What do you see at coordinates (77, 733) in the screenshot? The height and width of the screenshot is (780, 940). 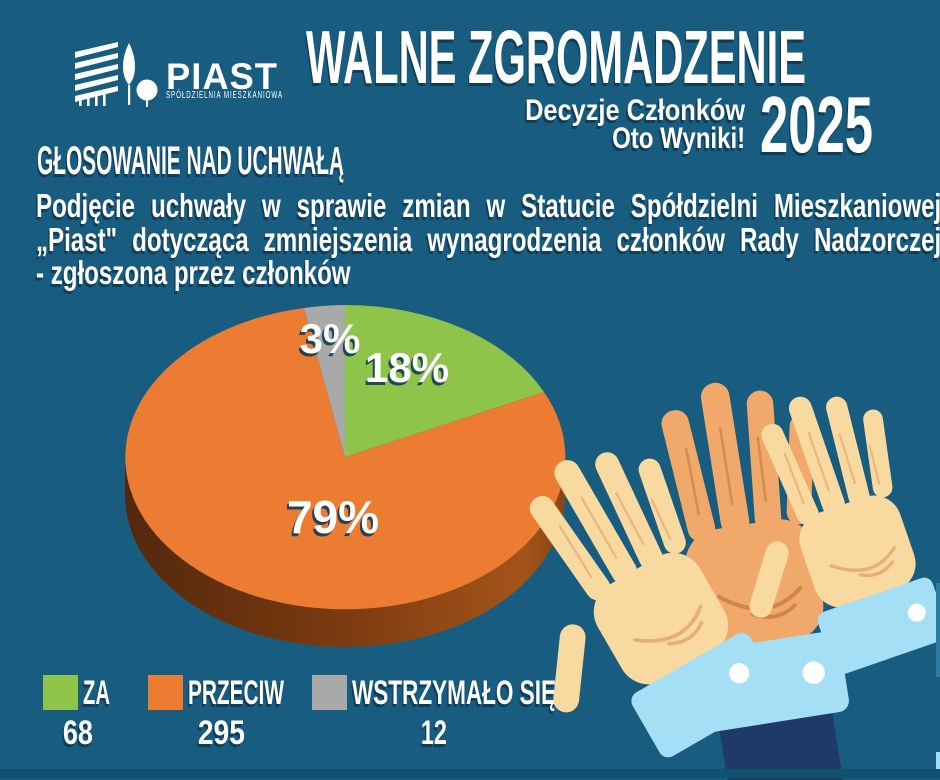 I see `legend-value-za: 68` at bounding box center [77, 733].